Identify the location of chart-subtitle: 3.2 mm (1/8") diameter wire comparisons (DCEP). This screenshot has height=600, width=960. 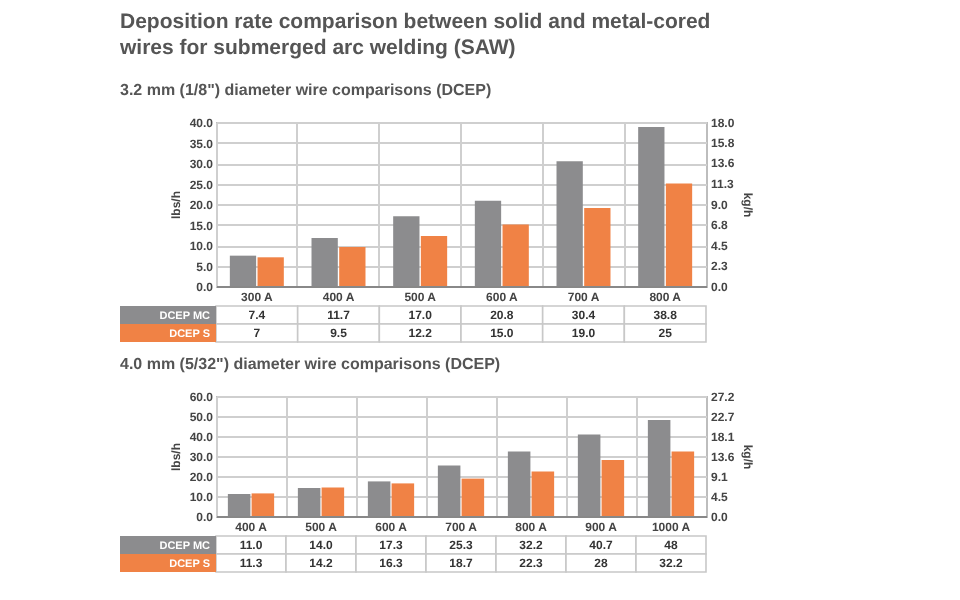
(306, 90).